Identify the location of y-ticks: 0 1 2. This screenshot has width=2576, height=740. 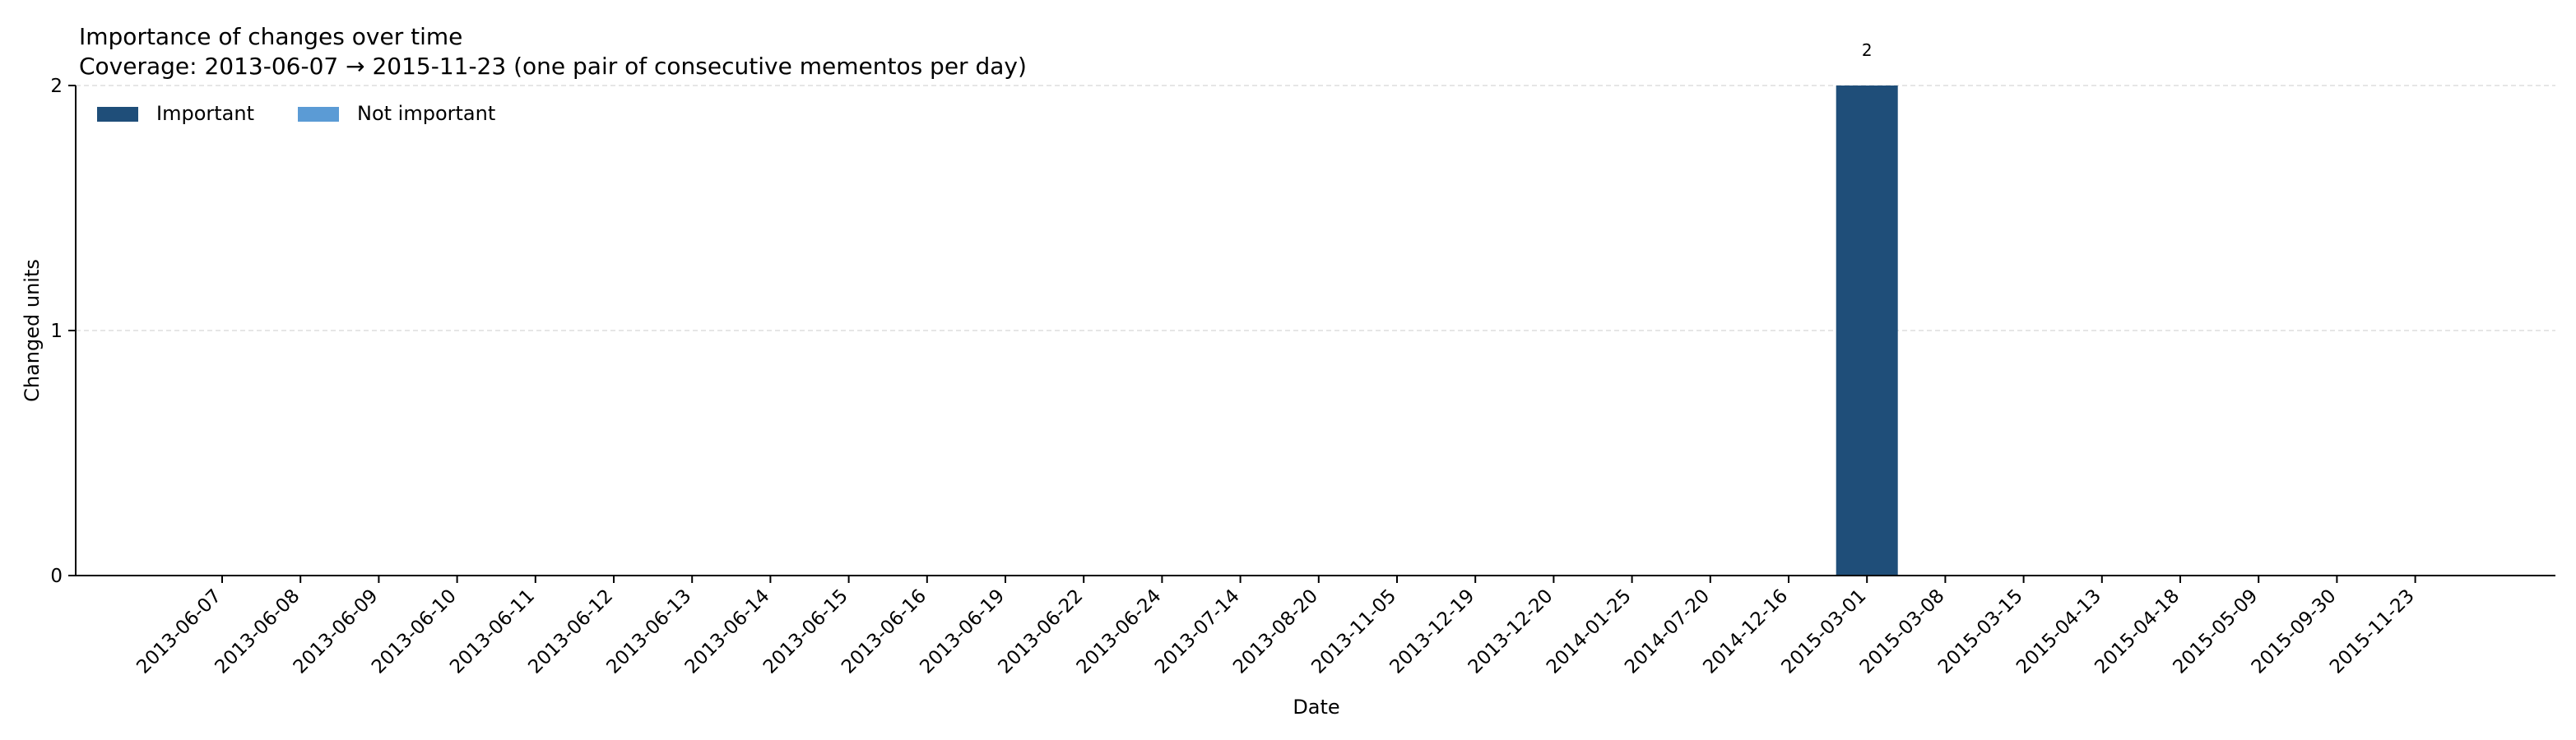
(63, 331).